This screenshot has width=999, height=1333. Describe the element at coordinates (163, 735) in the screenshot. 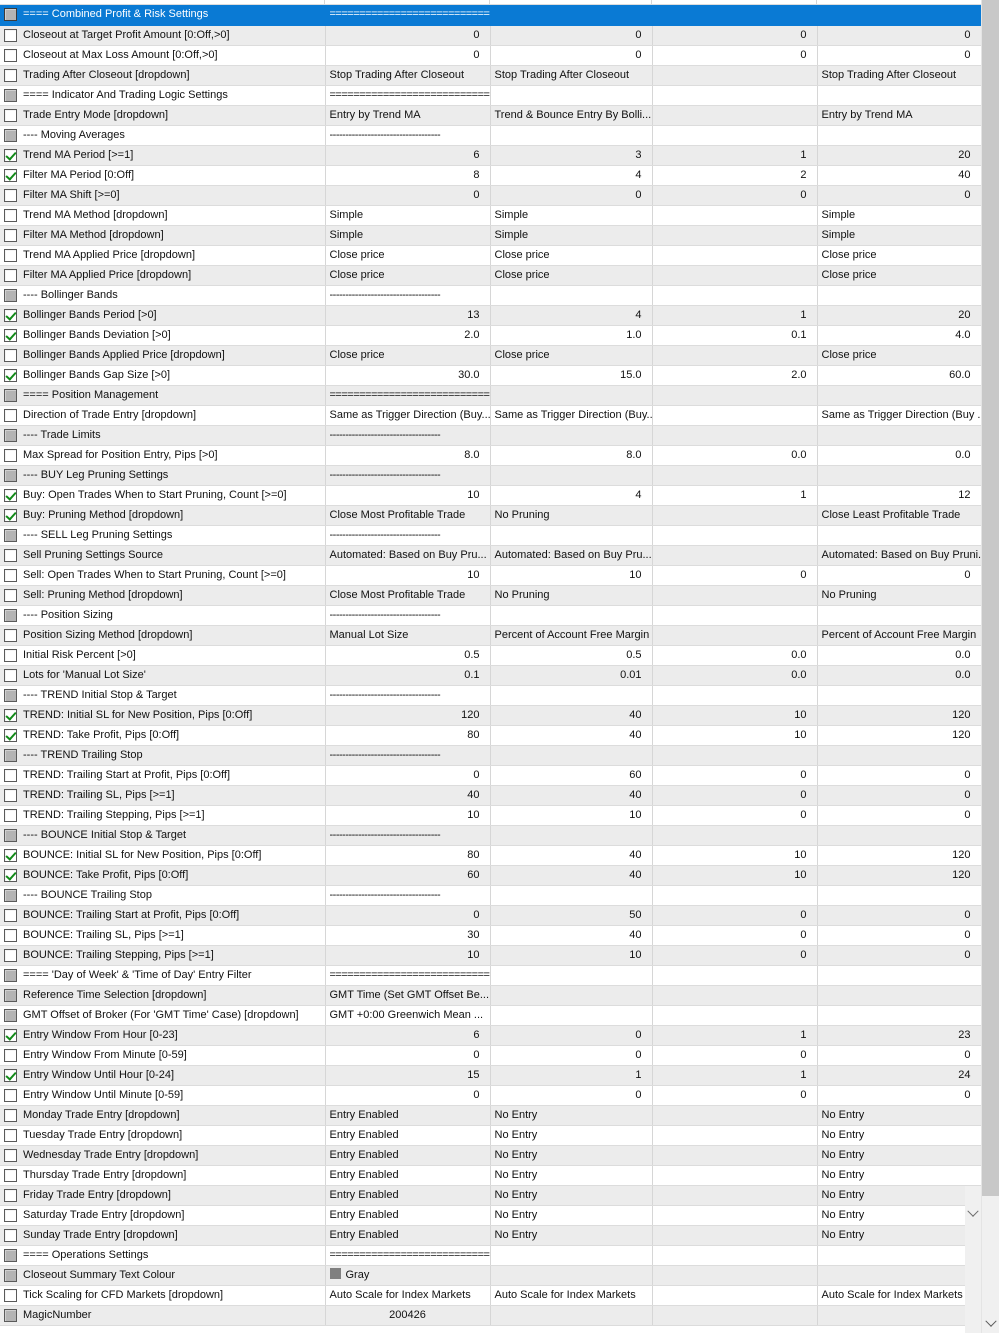

I see `row-name-cell: TREND: Take Profit, Pips [0:Off]` at that location.